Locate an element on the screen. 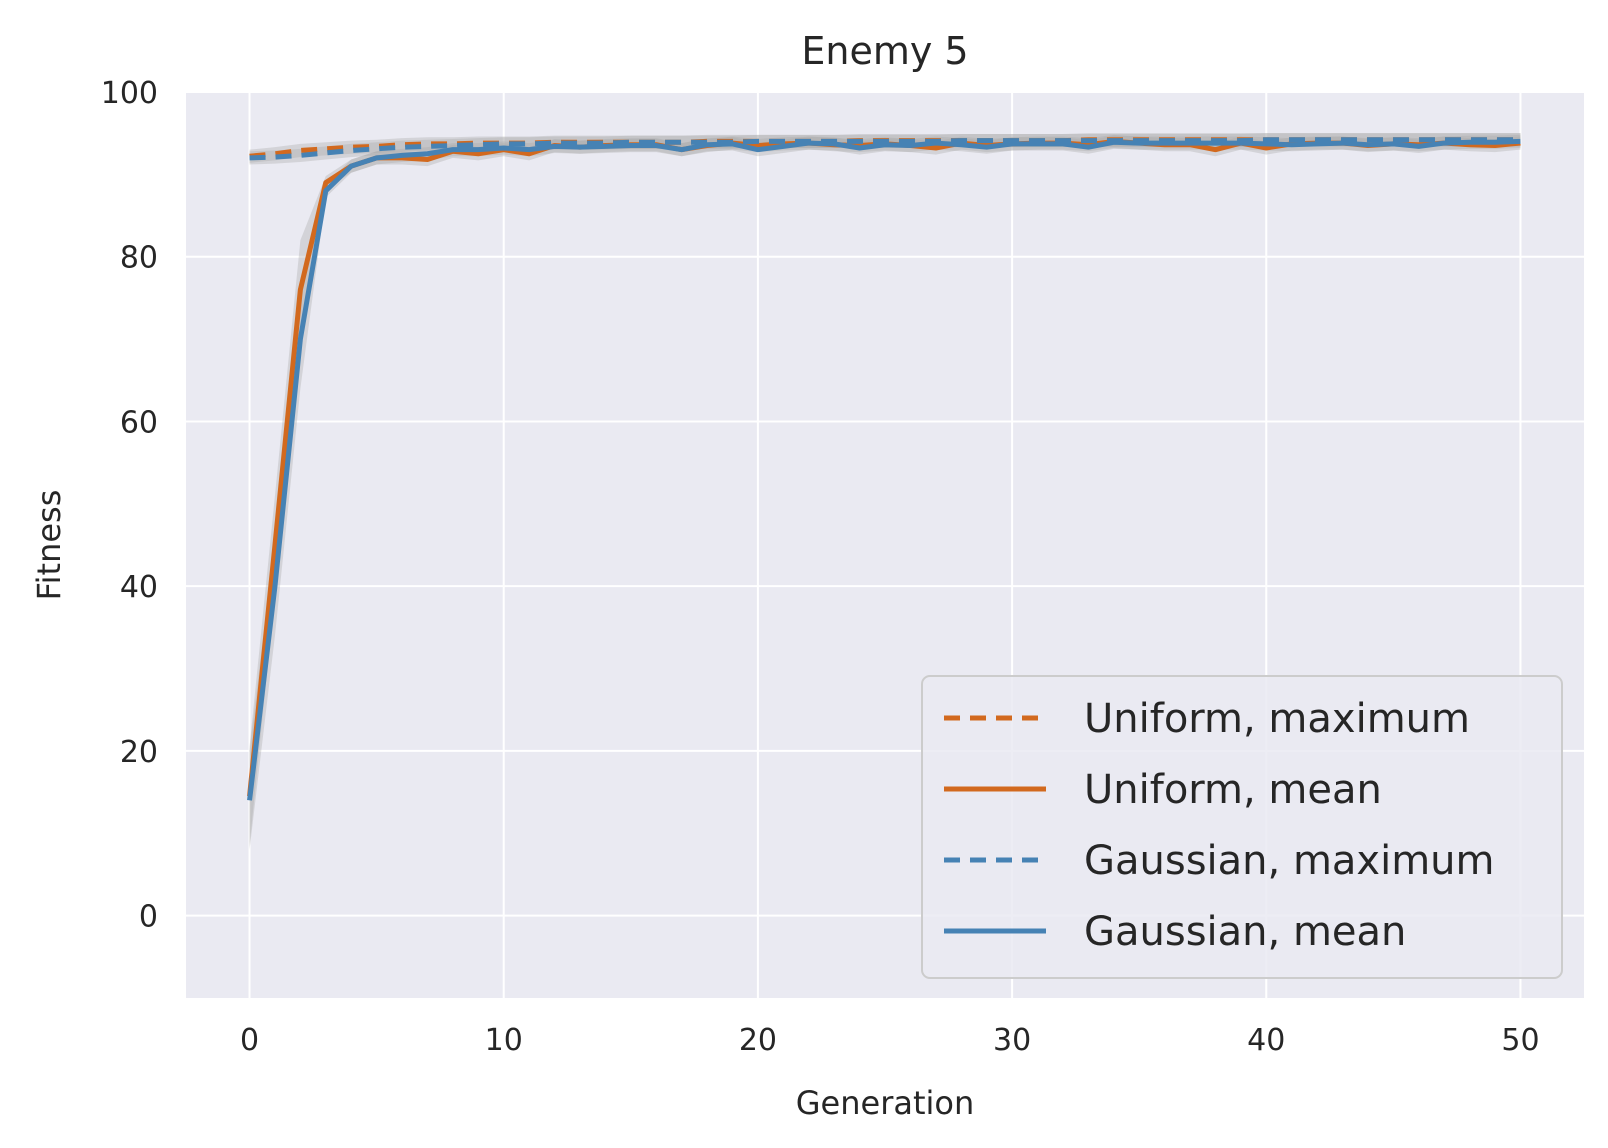  y-tick-label: 0 is located at coordinates (148, 917).